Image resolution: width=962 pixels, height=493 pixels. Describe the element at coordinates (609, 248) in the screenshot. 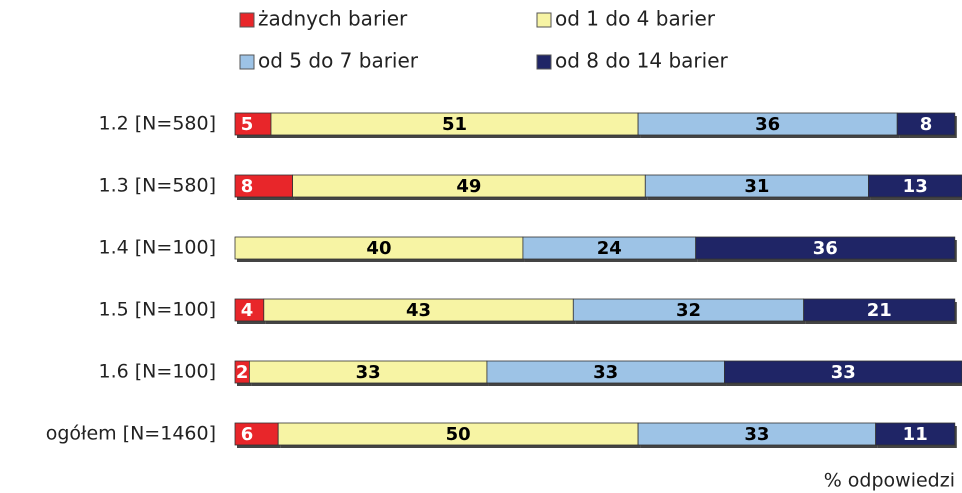

I see `data-label: 24` at that location.